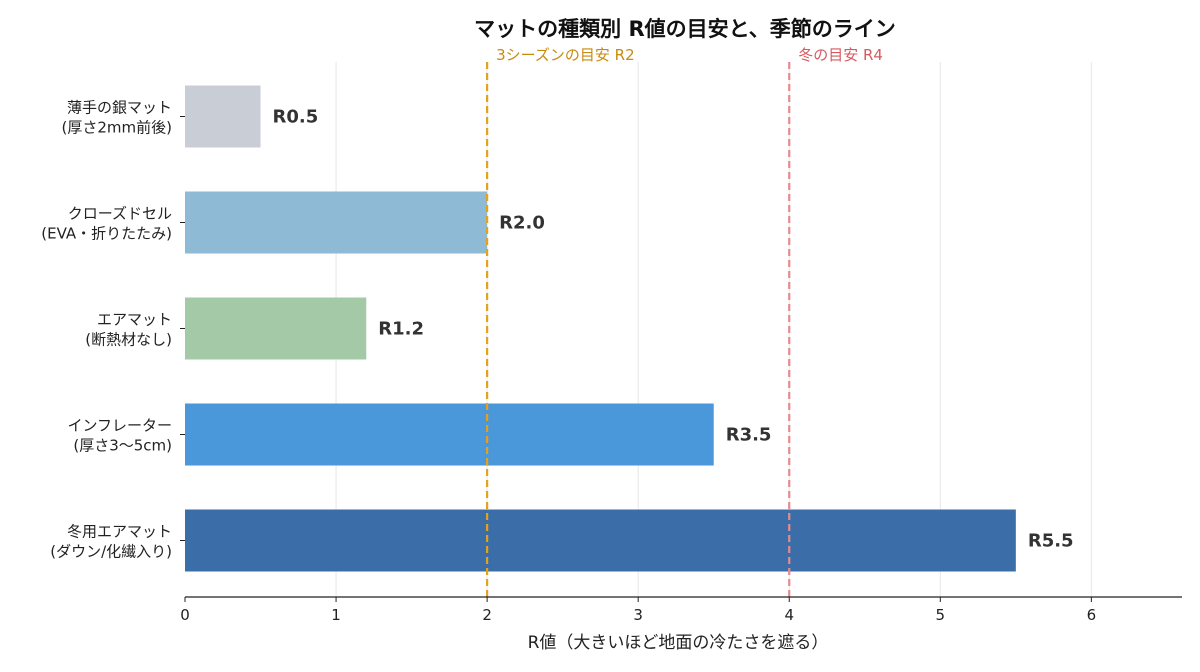  I want to click on value-label-0: R0.5, so click(296, 117).